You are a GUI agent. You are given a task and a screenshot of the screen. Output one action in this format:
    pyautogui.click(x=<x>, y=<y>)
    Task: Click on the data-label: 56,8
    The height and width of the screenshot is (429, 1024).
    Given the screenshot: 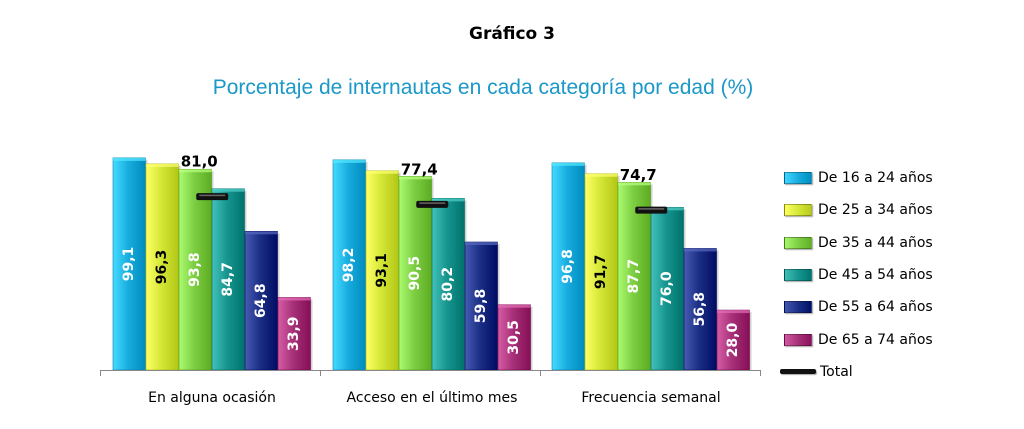 What is the action you would take?
    pyautogui.click(x=700, y=309)
    